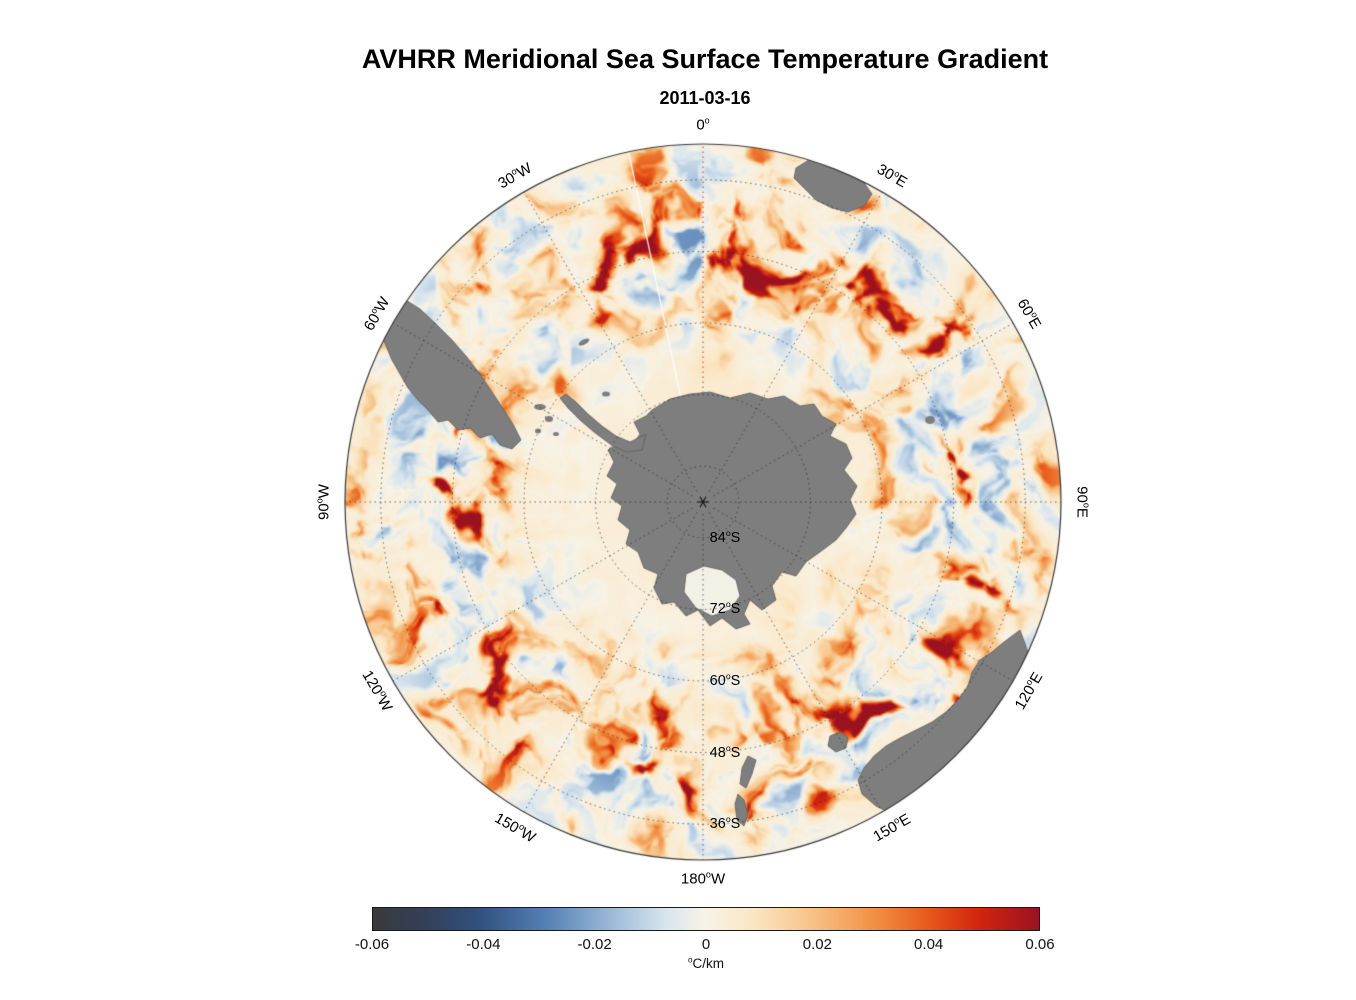  I want to click on latitude-label: 48oS, so click(725, 751).